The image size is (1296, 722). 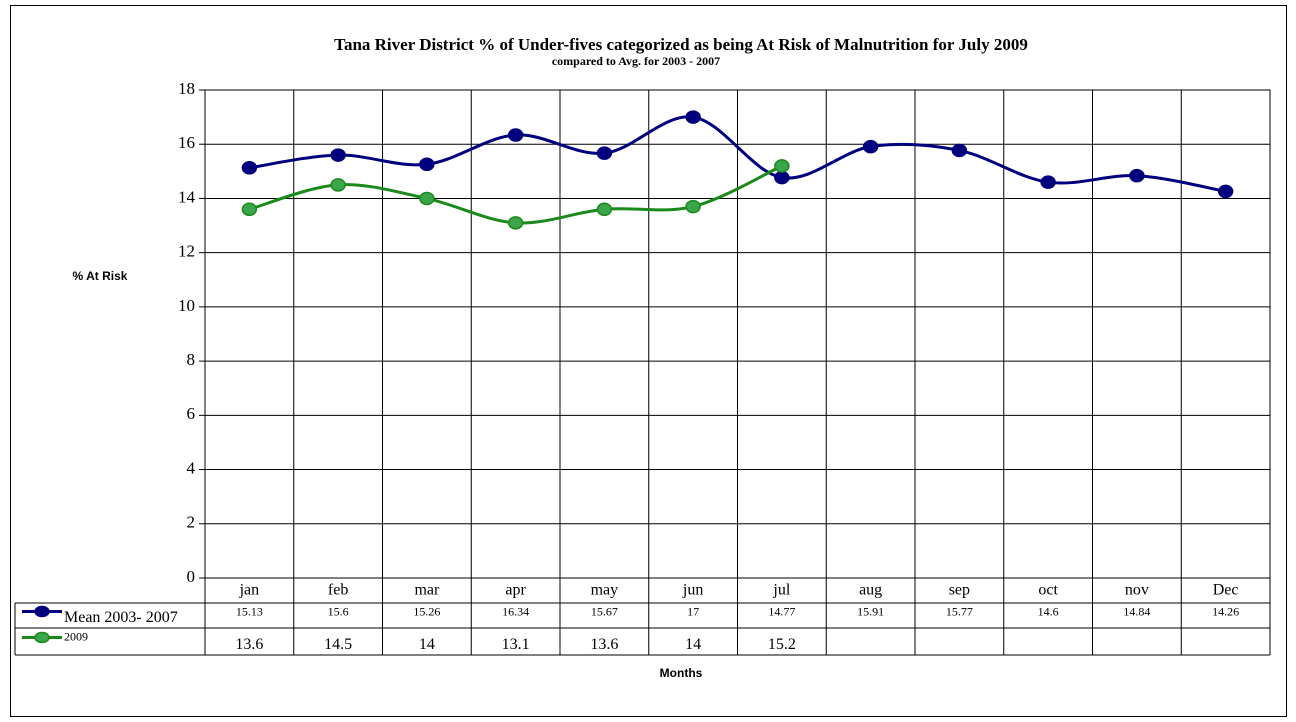 What do you see at coordinates (636, 61) in the screenshot?
I see `chart-subtitle: compared to Avg. for 2003 - 2007` at bounding box center [636, 61].